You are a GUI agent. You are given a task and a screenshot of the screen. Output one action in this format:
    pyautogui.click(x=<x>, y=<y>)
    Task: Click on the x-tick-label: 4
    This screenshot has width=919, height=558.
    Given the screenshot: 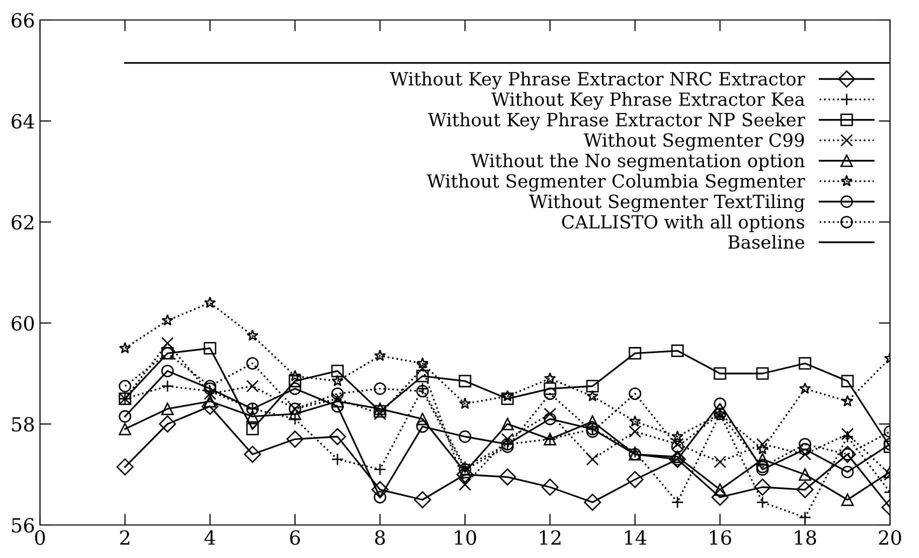 What is the action you would take?
    pyautogui.click(x=210, y=537)
    